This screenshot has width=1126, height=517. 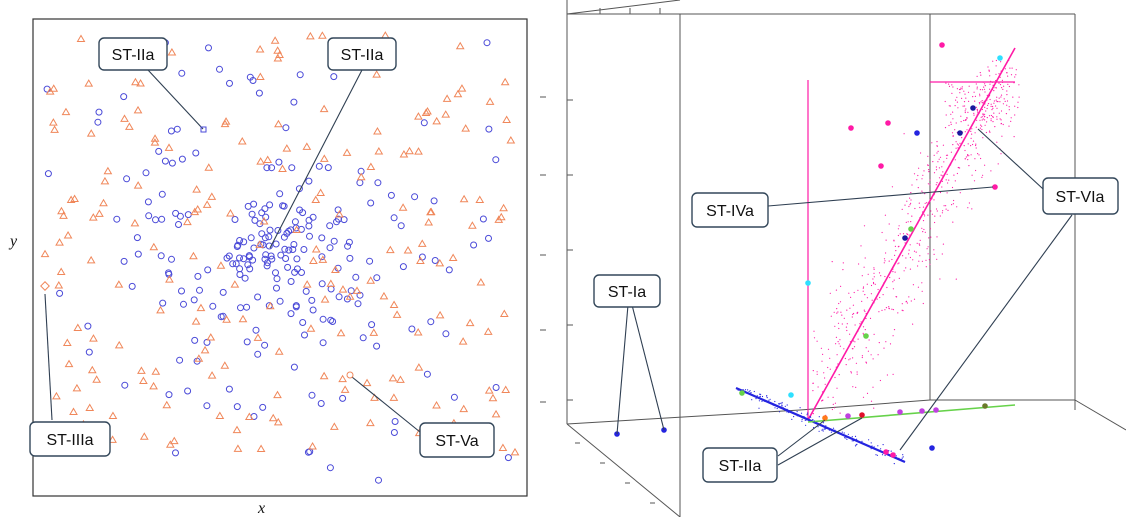 I want to click on callout-label: ST-IIa, so click(x=133, y=55).